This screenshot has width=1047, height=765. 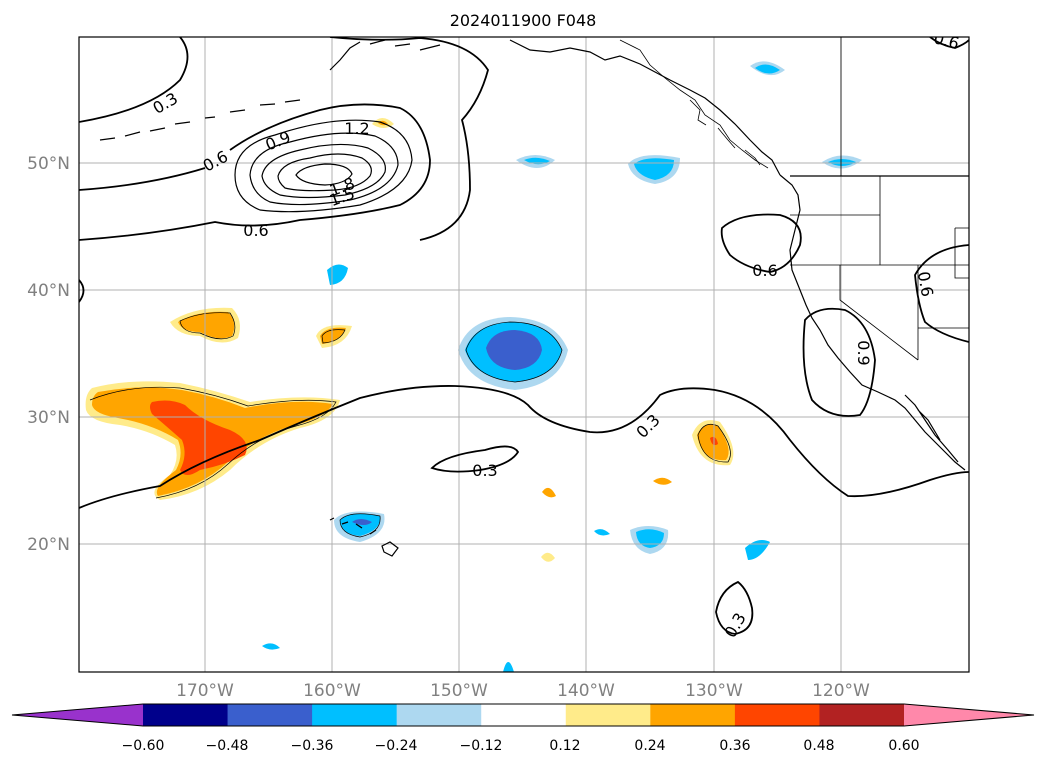 I want to click on lon-label-170w: 170°W, so click(x=205, y=691).